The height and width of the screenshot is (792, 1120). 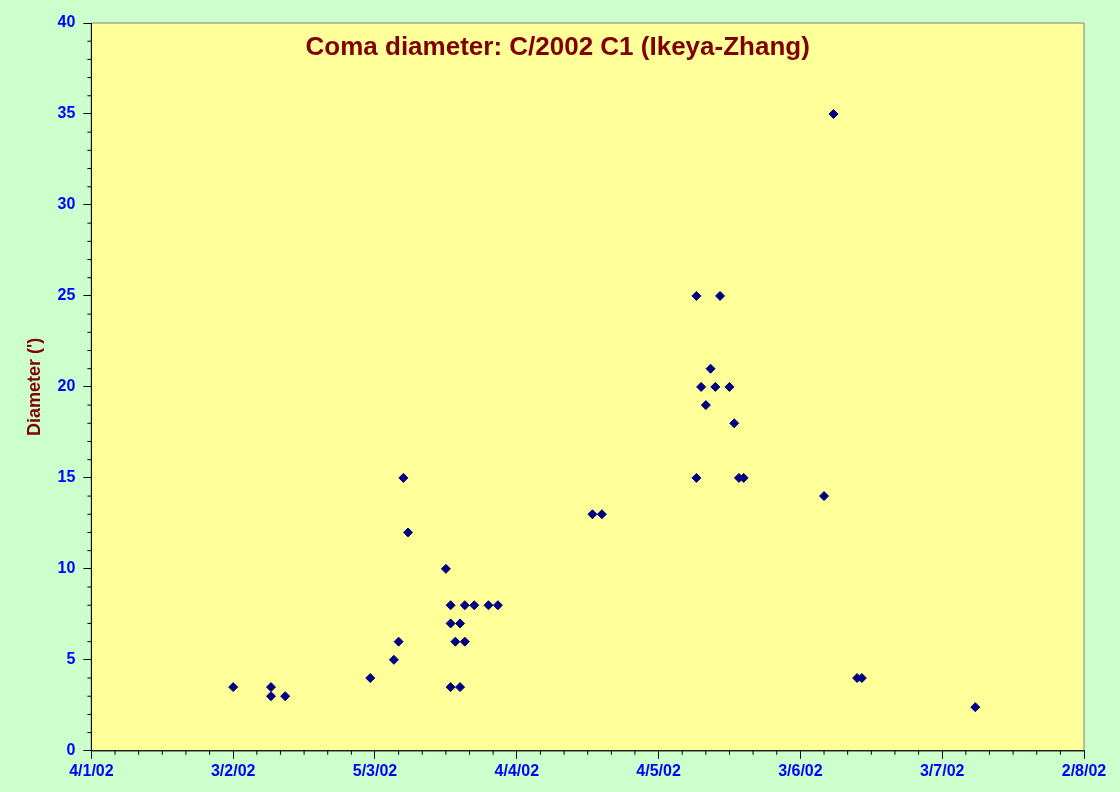 I want to click on x-tick-label: 4/4/02, so click(x=517, y=770).